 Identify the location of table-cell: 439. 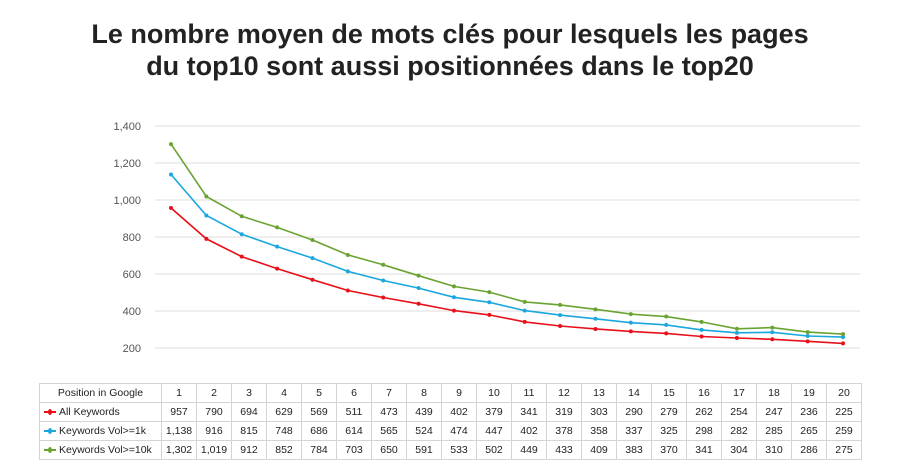
(424, 412).